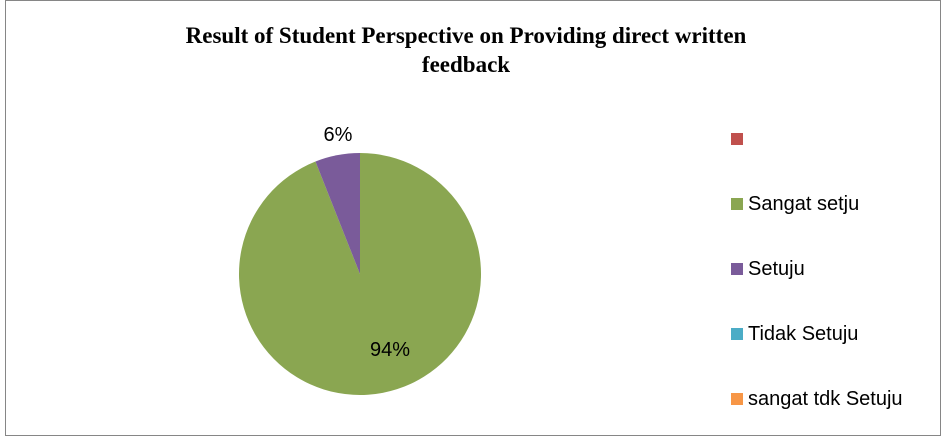 The height and width of the screenshot is (439, 949). I want to click on legend-label: Tidak Setuju, so click(803, 333).